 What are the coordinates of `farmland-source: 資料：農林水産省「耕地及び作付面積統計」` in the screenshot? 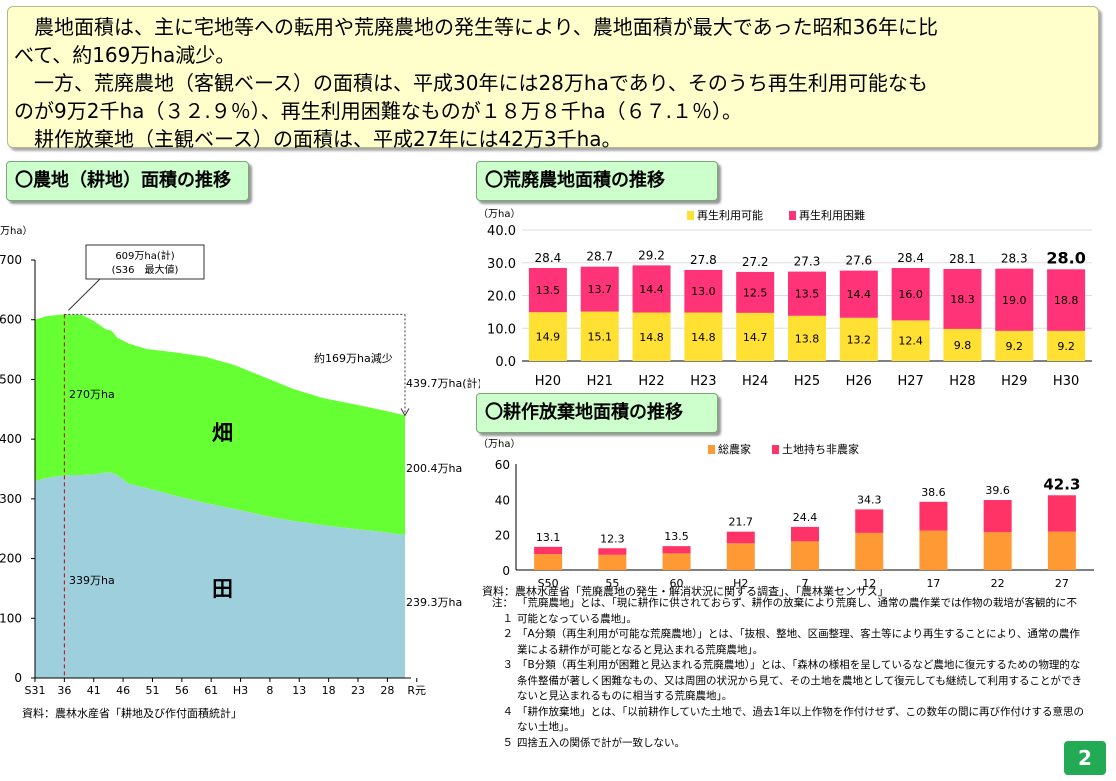 It's located at (132, 713).